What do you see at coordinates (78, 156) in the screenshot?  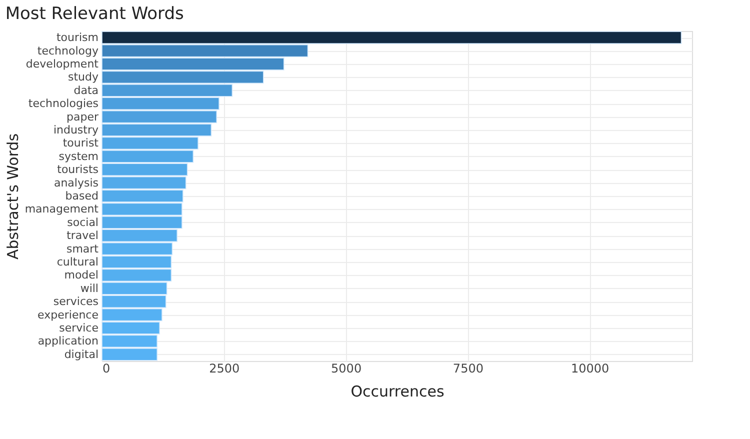 I see `y-tick-label: system` at bounding box center [78, 156].